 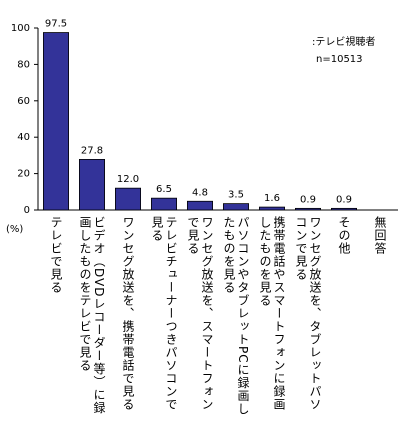 I want to click on annotation: :テレビ視聴者, so click(x=343, y=41).